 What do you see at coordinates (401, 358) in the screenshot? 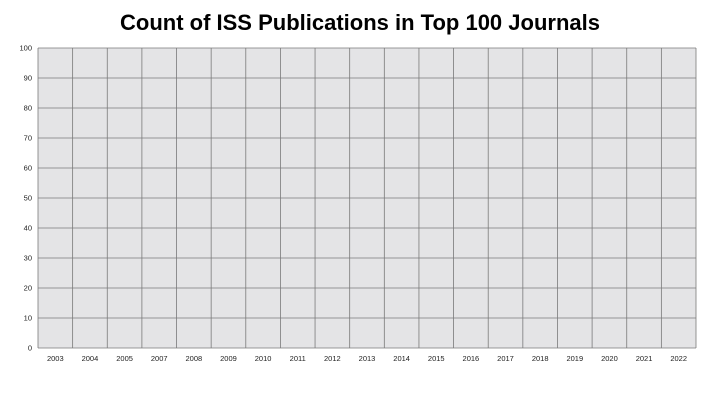
I see `x-tick-label: 2014` at bounding box center [401, 358].